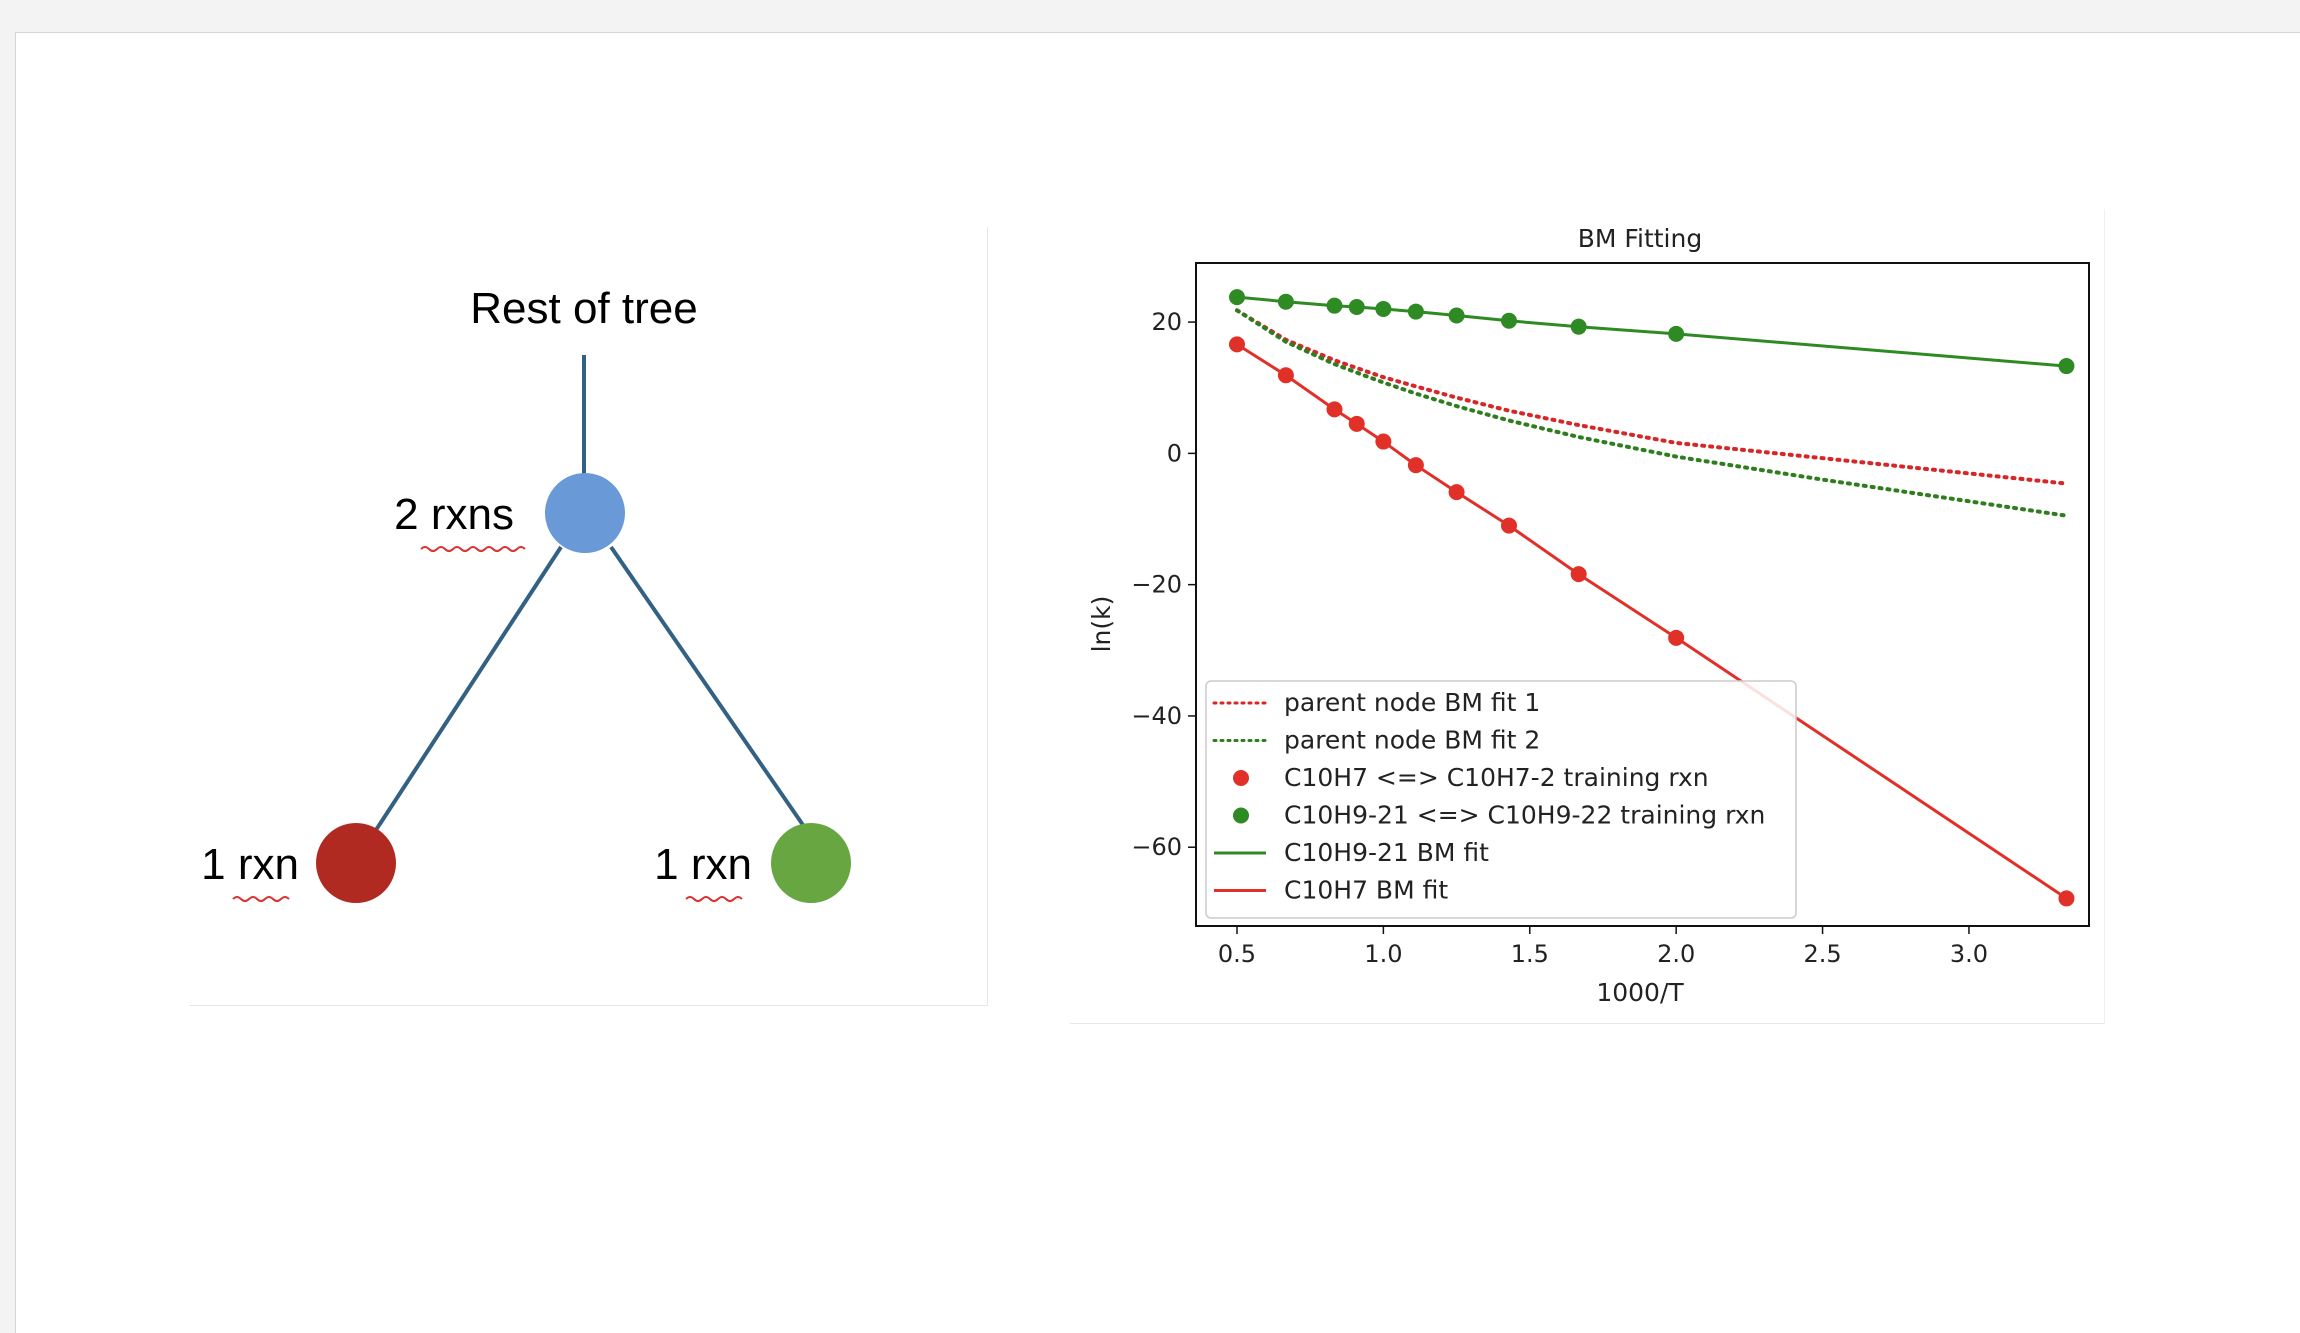 The image size is (2300, 1333). Describe the element at coordinates (1640, 238) in the screenshot. I see `chart-title: BM Fitting` at that location.